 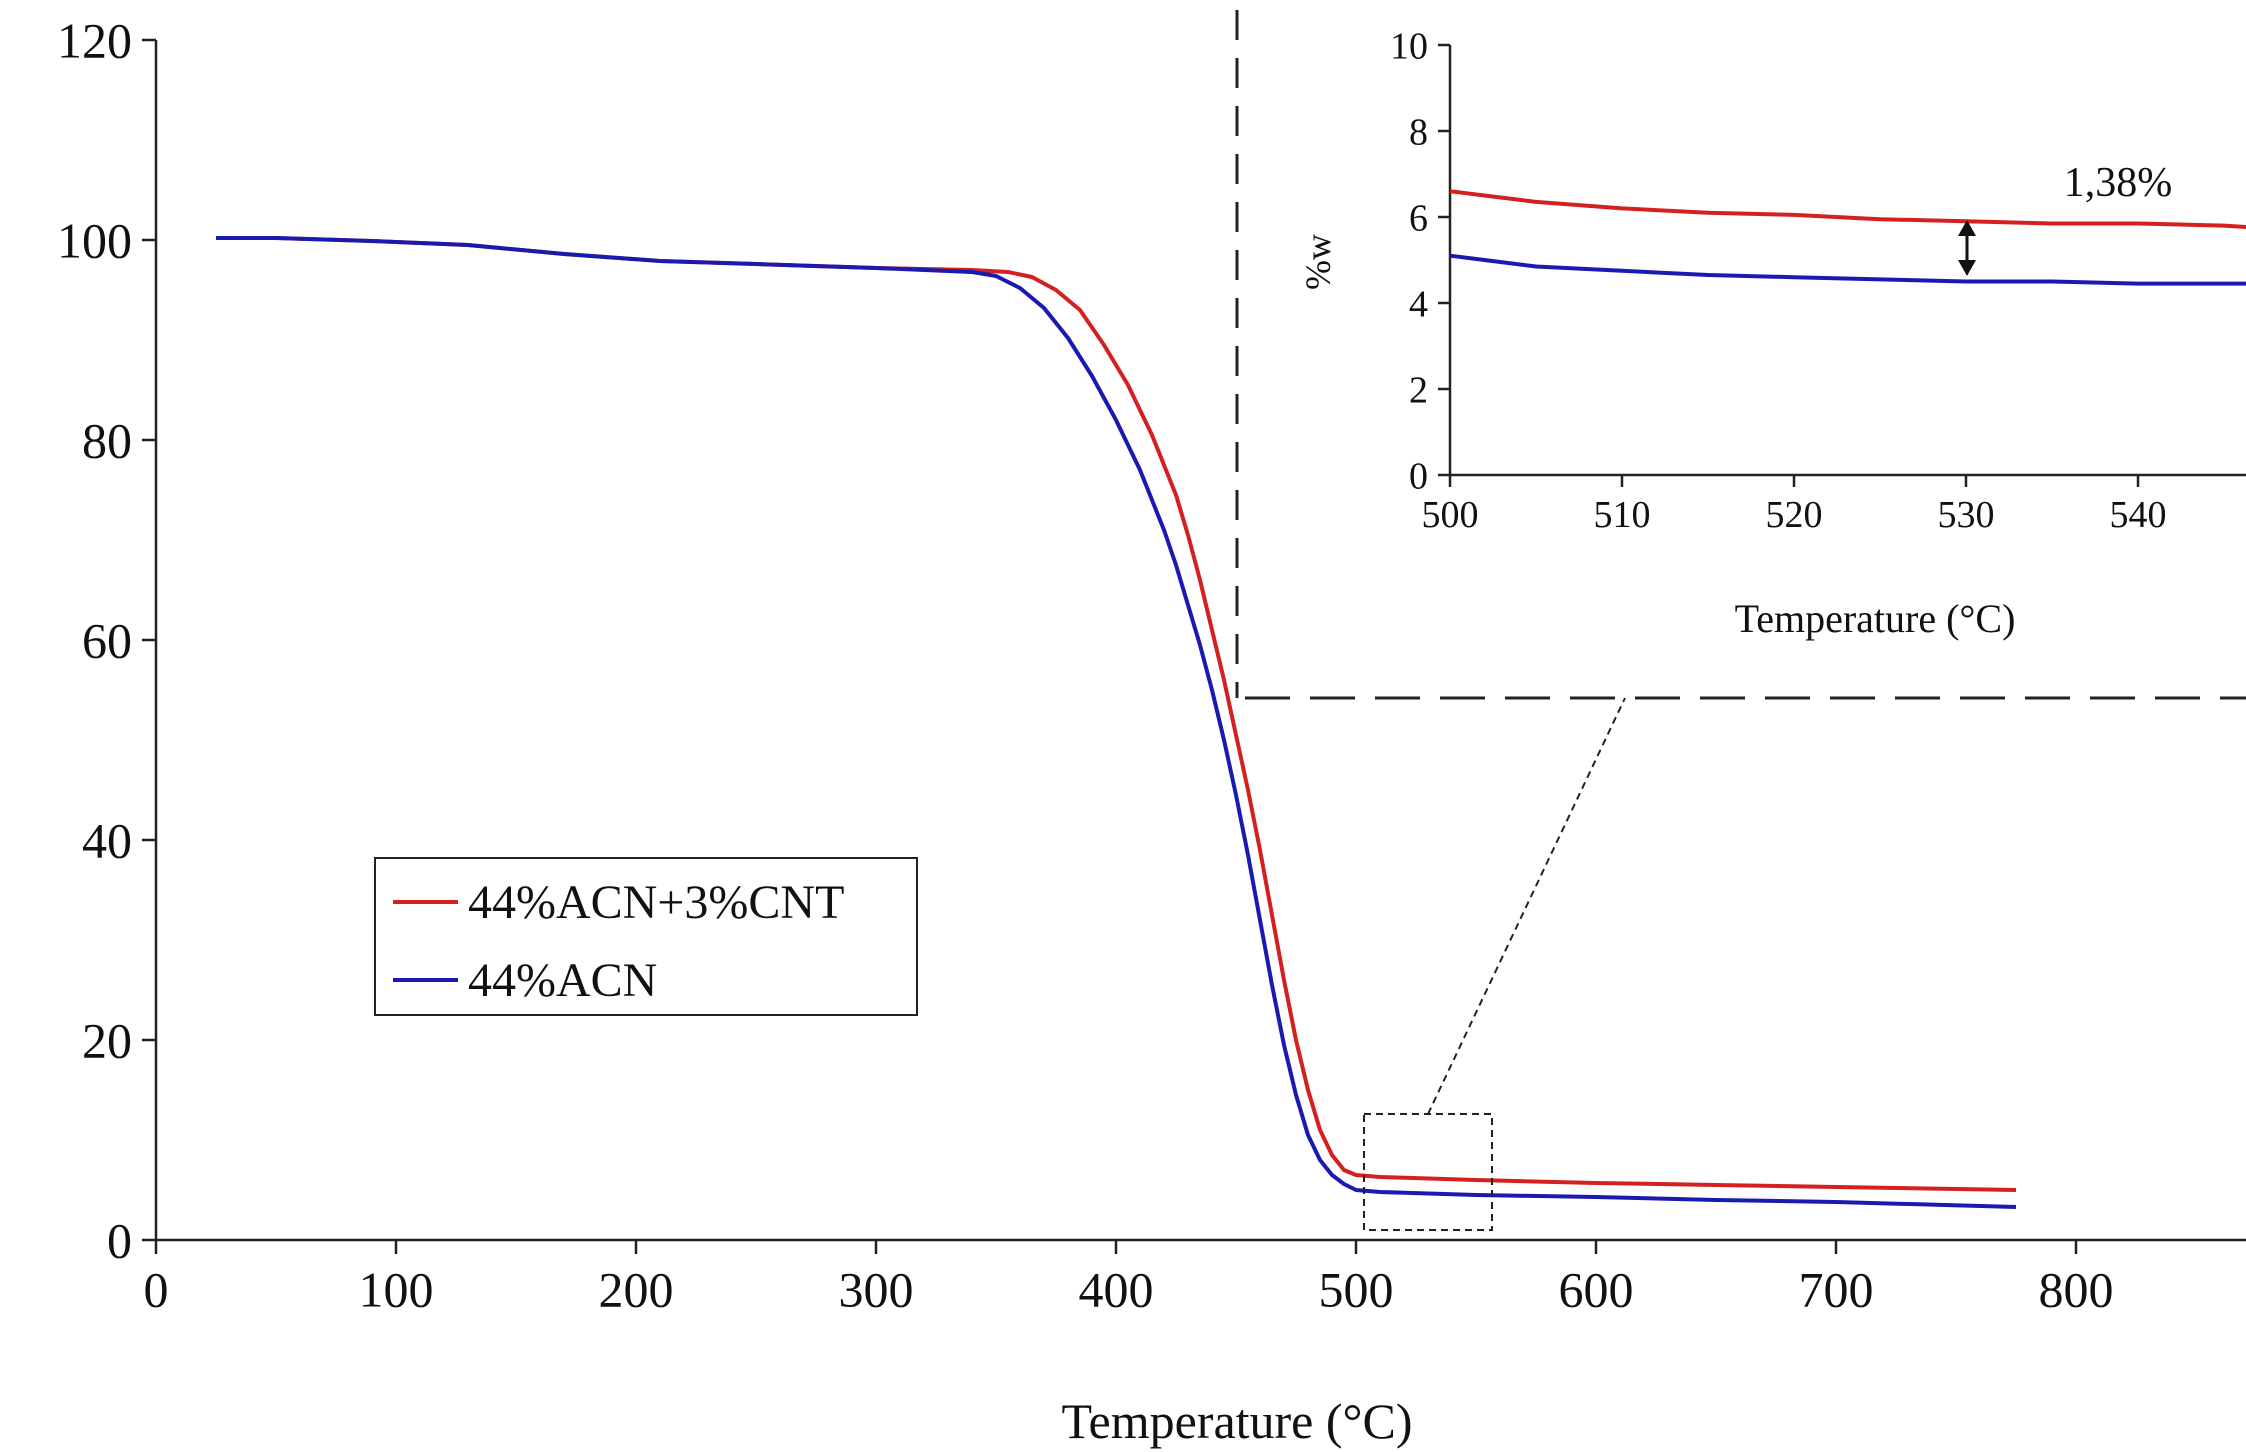 What do you see at coordinates (2076, 1290) in the screenshot?
I see `main-x-tick-label: 800` at bounding box center [2076, 1290].